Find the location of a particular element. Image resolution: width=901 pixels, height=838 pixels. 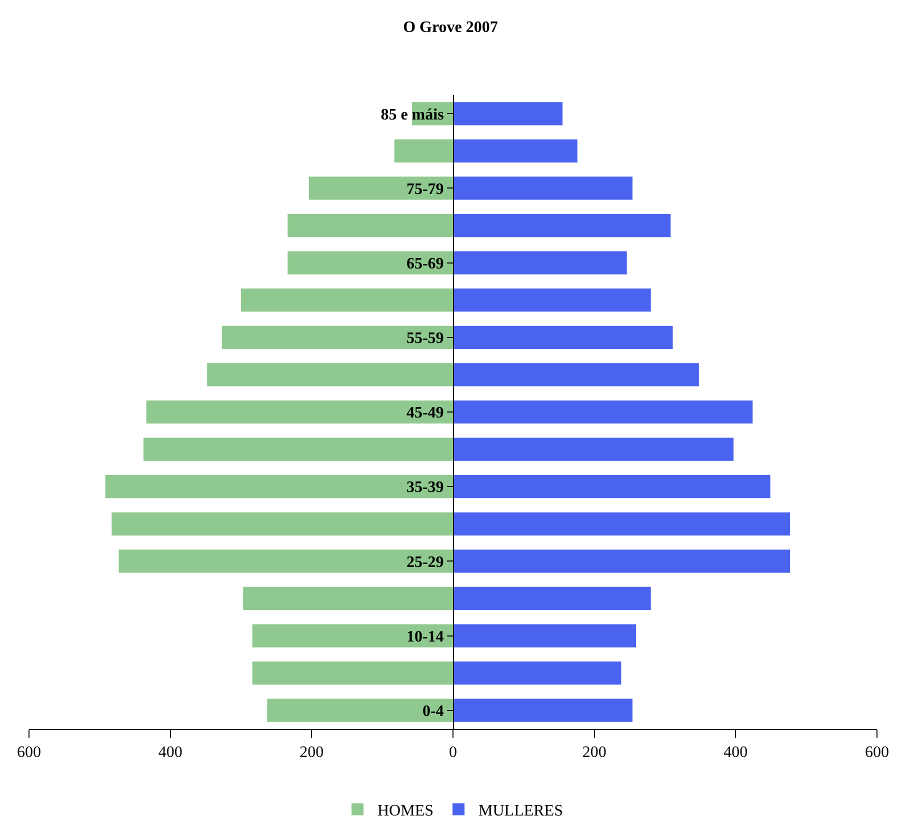

y-tick-label: 25-29 is located at coordinates (425, 562).